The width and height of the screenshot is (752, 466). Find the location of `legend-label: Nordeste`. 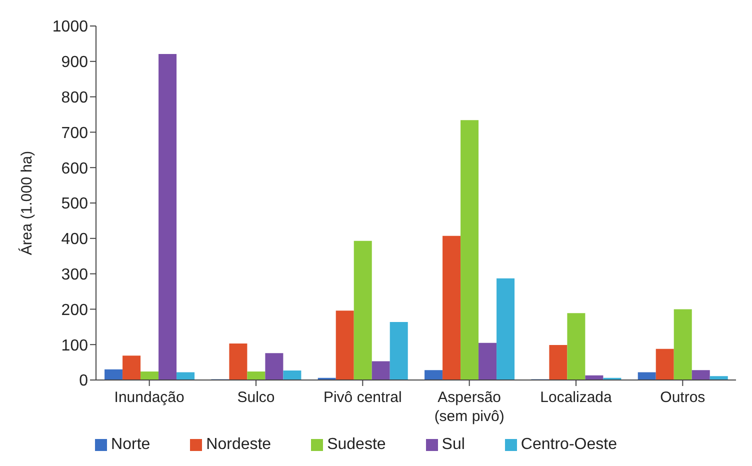

legend-label: Nordeste is located at coordinates (239, 444).